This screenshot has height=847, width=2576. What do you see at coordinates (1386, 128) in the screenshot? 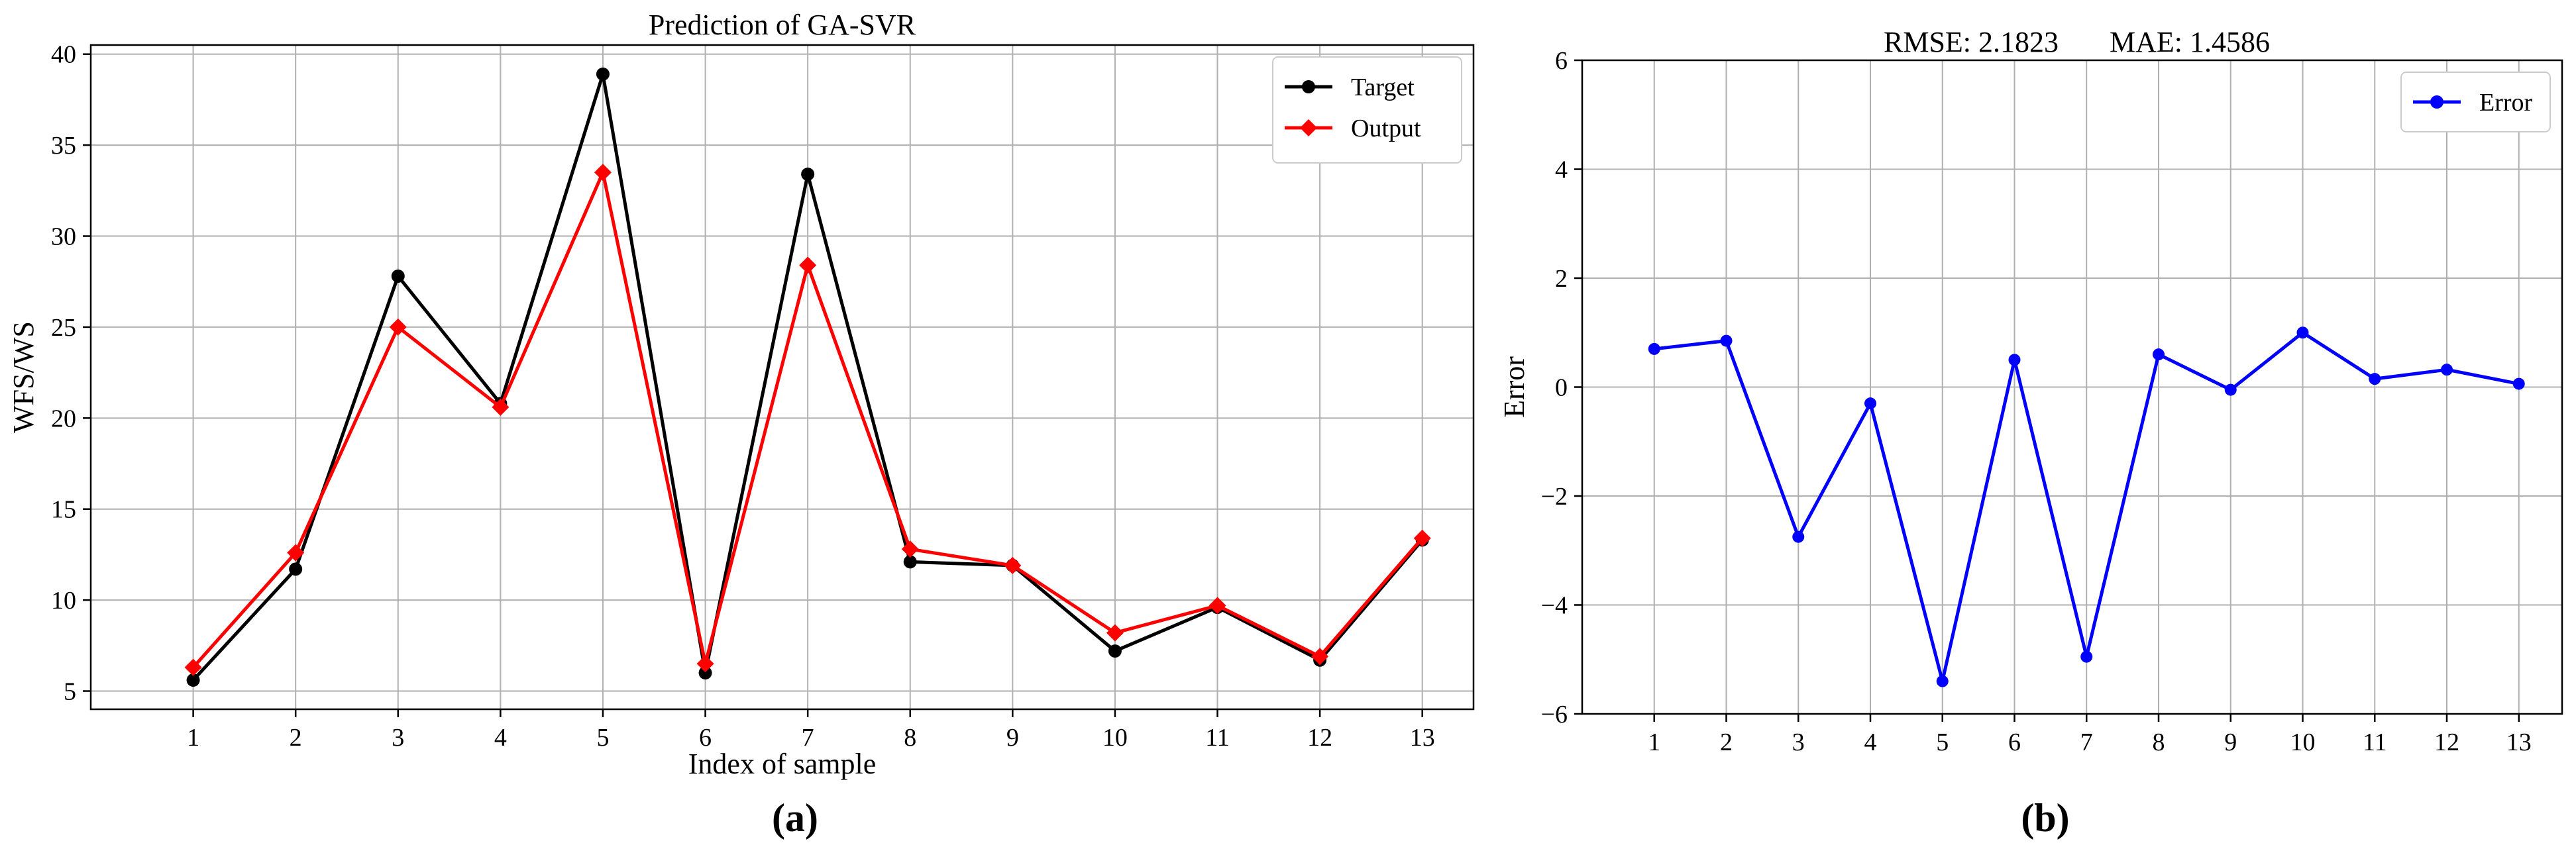
I see `legend-label-output: Output` at bounding box center [1386, 128].